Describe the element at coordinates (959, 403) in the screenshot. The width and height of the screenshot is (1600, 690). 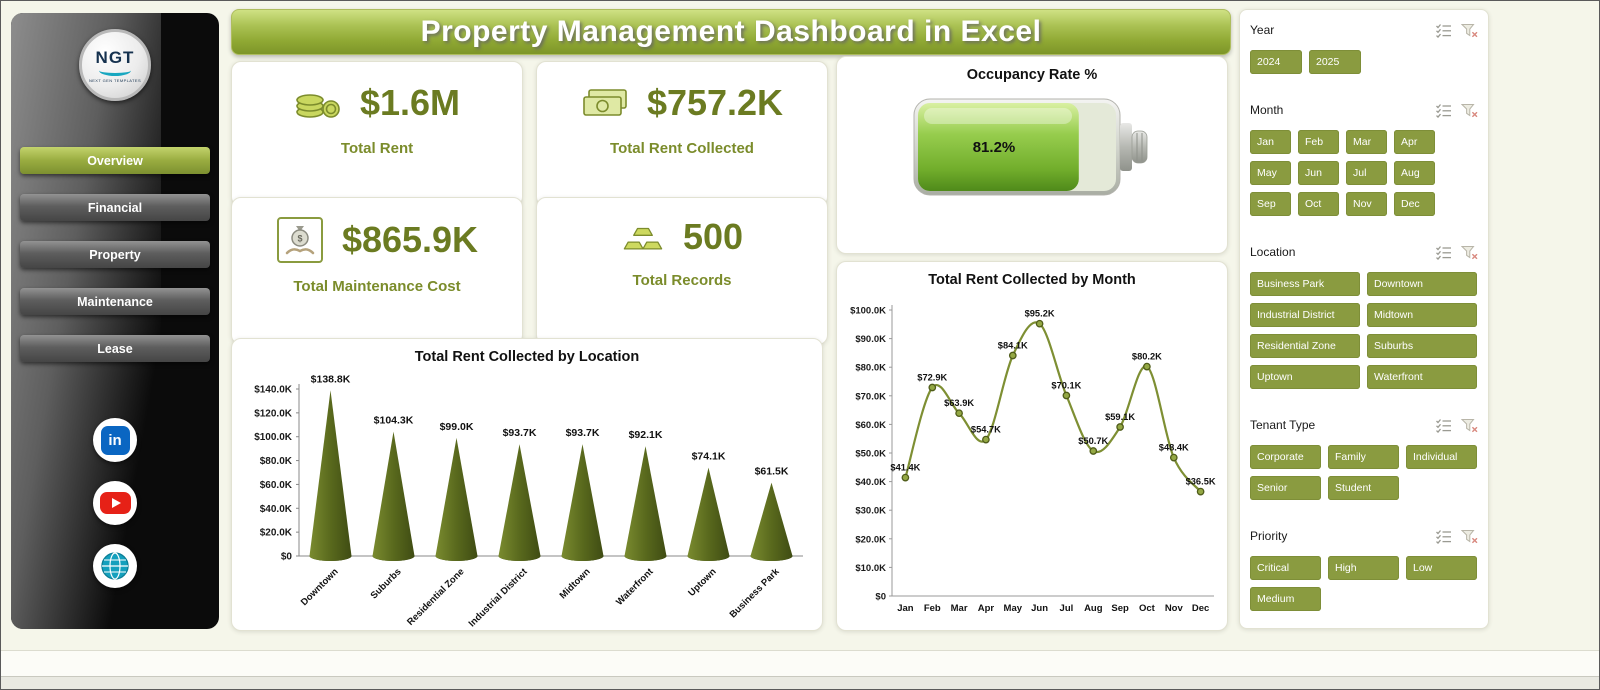
I see `svg-text: $63.9K` at that location.